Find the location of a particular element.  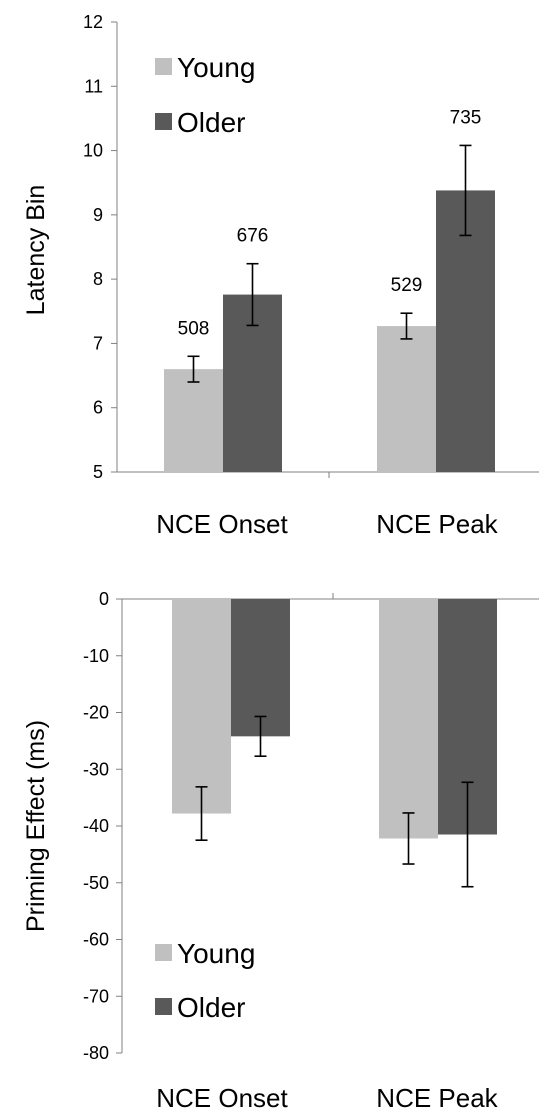

bottom-legend-swatch-older is located at coordinates (163, 1006).